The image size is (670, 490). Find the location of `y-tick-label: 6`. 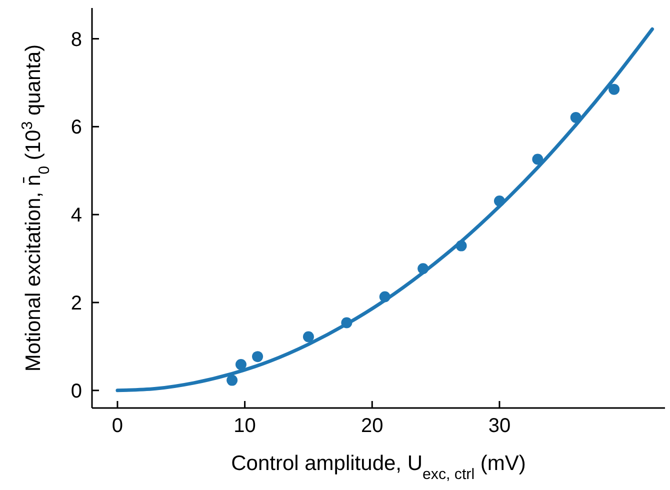

y-tick-label: 6 is located at coordinates (76, 127).